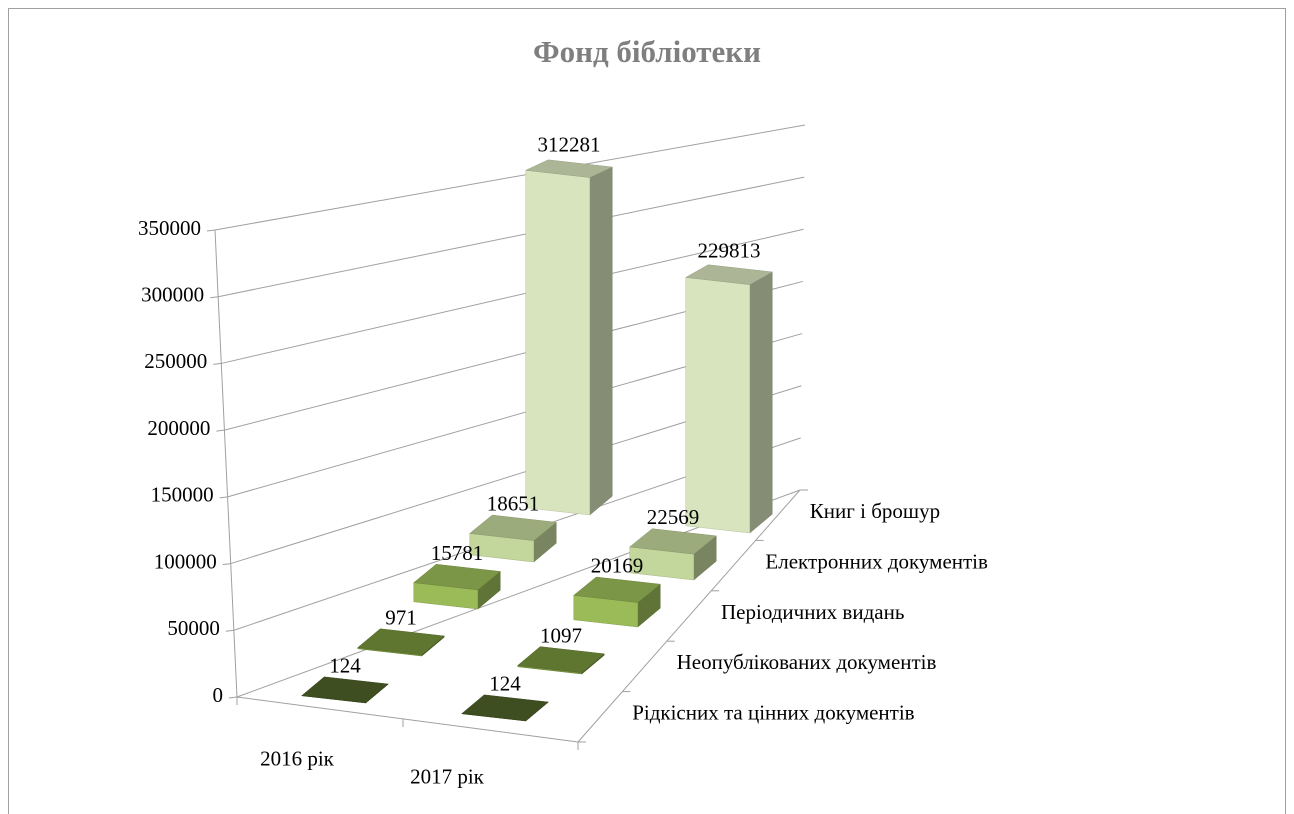  I want to click on series-label: Рідкісних та цінних документів, so click(773, 713).